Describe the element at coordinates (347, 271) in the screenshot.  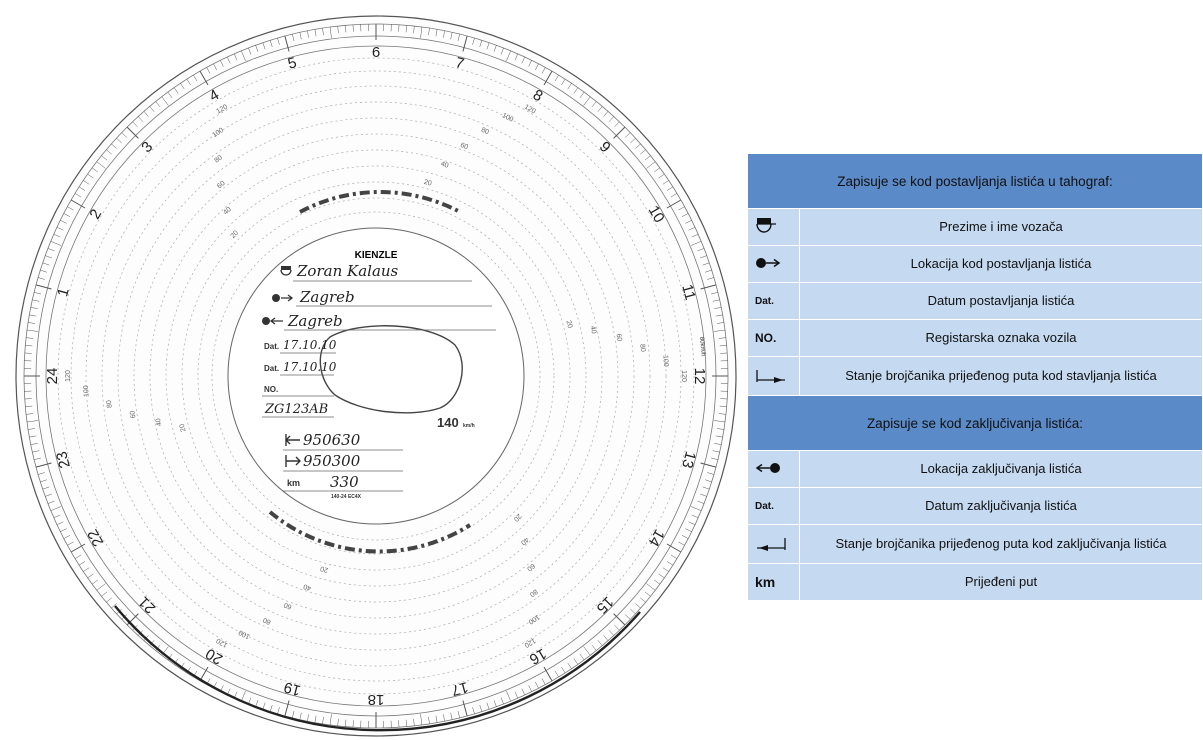
I see `driver-name-value: Zoran Kalaus` at that location.